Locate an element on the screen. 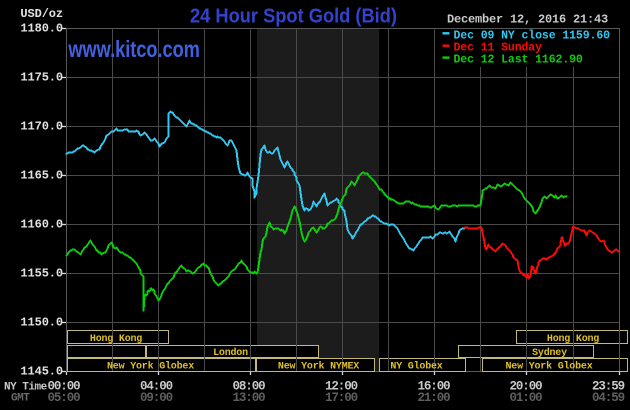 Image resolution: width=630 pixels, height=410 pixels. svg-text: 13:00 is located at coordinates (248, 398).